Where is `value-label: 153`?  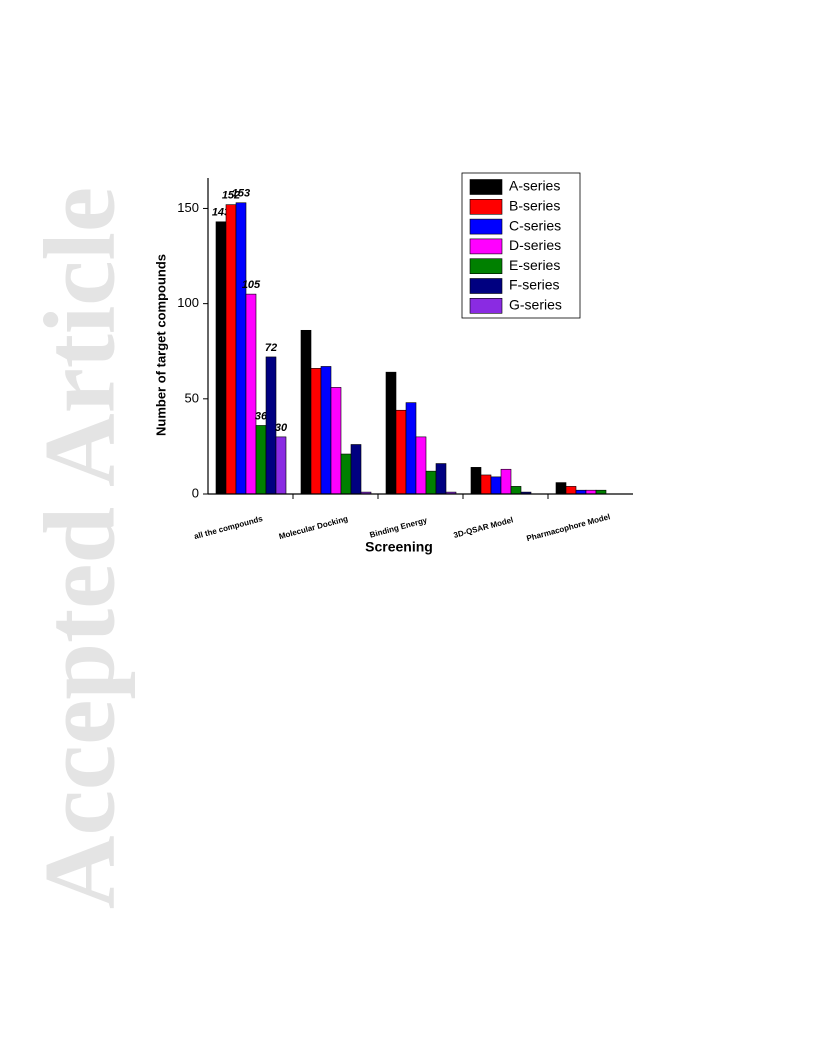
value-label: 153 is located at coordinates (241, 194).